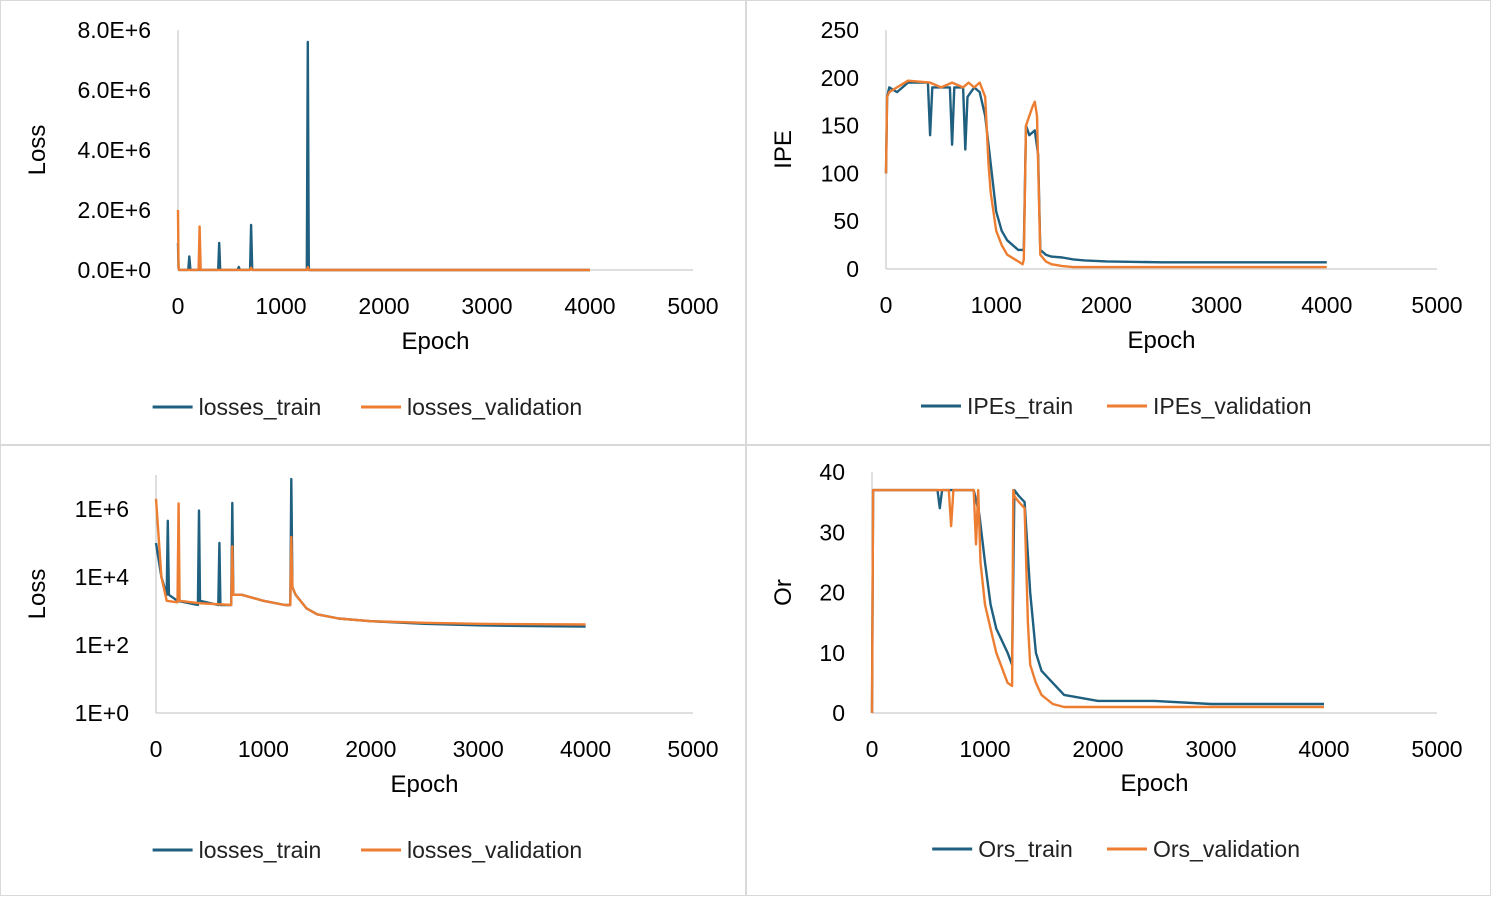 Image resolution: width=1491 pixels, height=897 pixels. I want to click on series-line-Ors_validation, so click(1097, 601).